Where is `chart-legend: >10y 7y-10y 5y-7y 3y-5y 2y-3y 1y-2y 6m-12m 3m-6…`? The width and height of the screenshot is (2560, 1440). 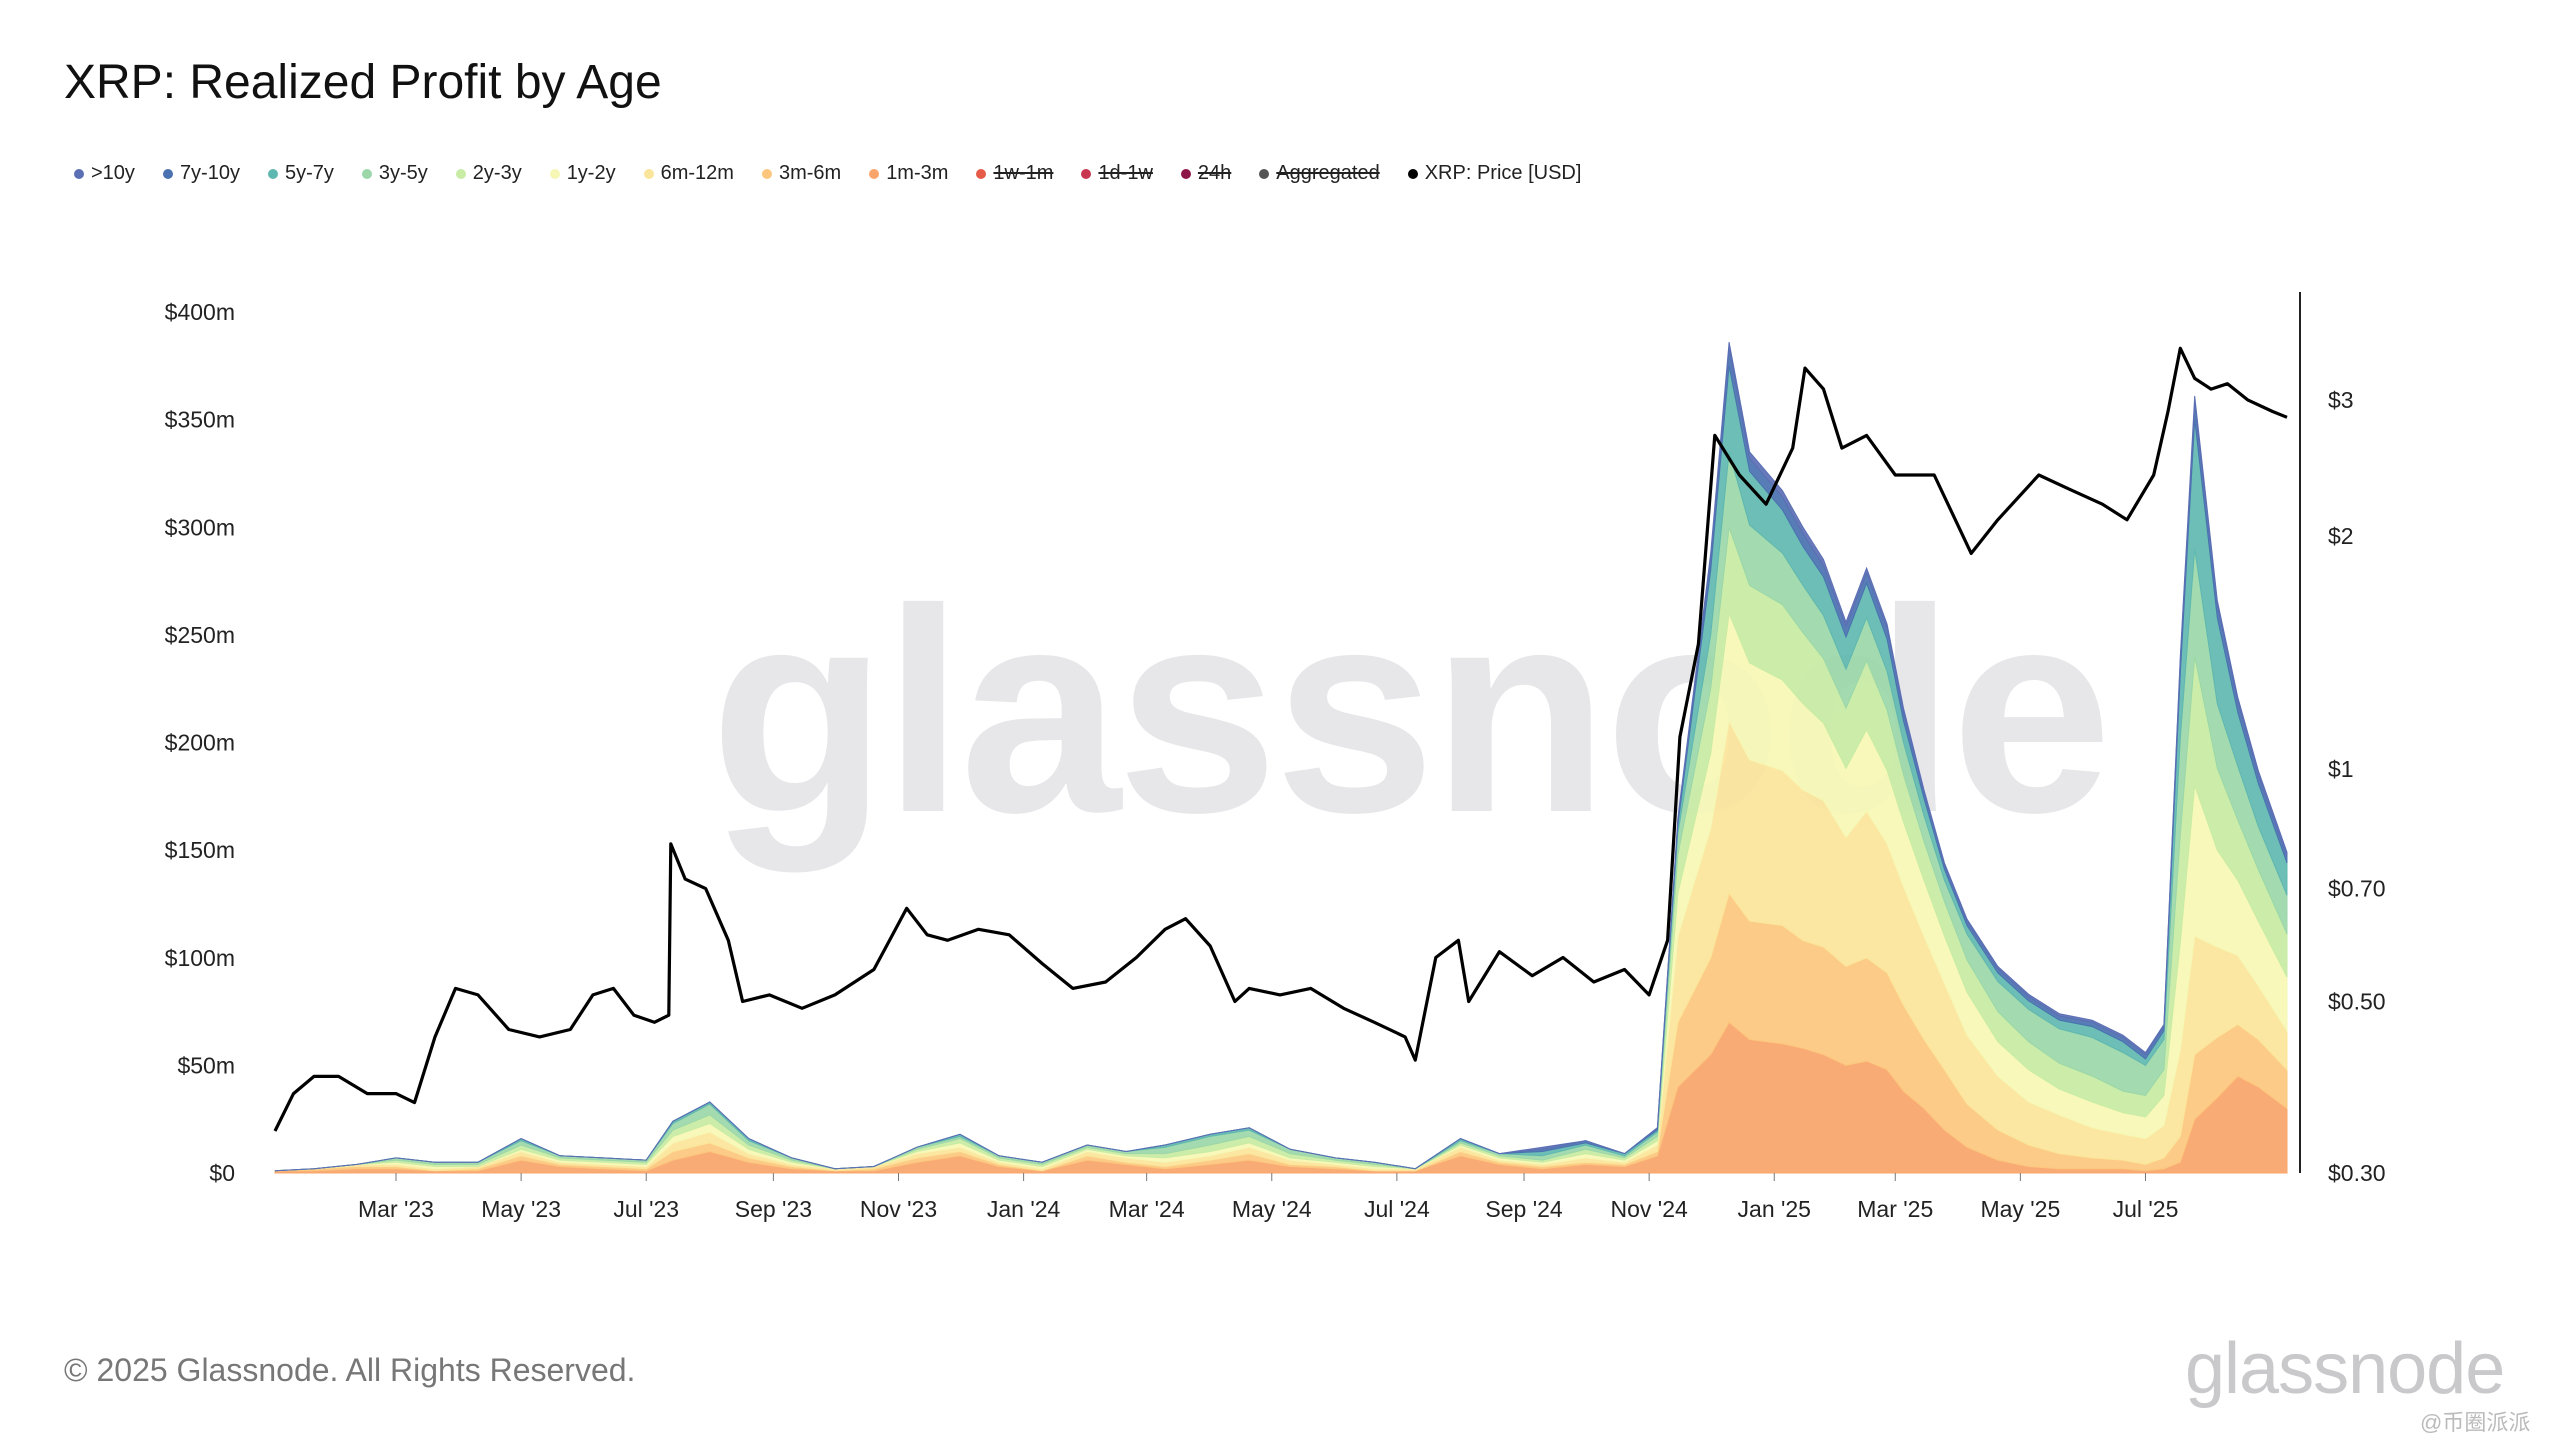 chart-legend: >10y 7y-10y 5y-7y 3y-5y 2y-3y 1y-2y 6m-12m 3m-6… is located at coordinates (841, 173).